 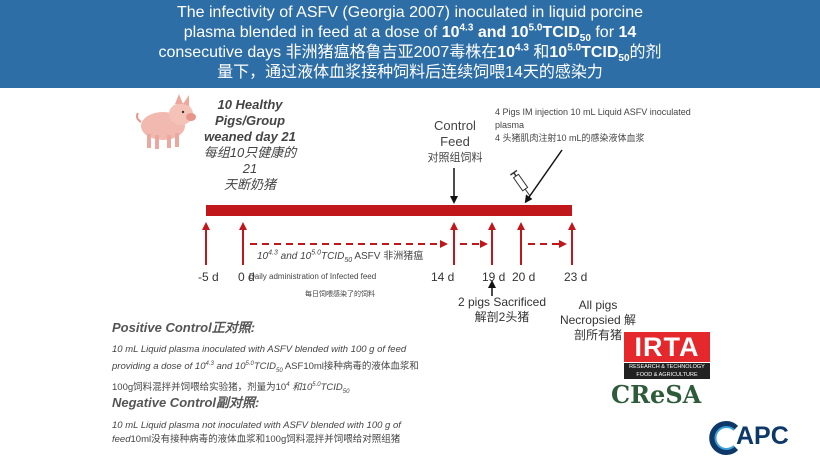 What do you see at coordinates (389, 210) in the screenshot?
I see `timeline-bar` at bounding box center [389, 210].